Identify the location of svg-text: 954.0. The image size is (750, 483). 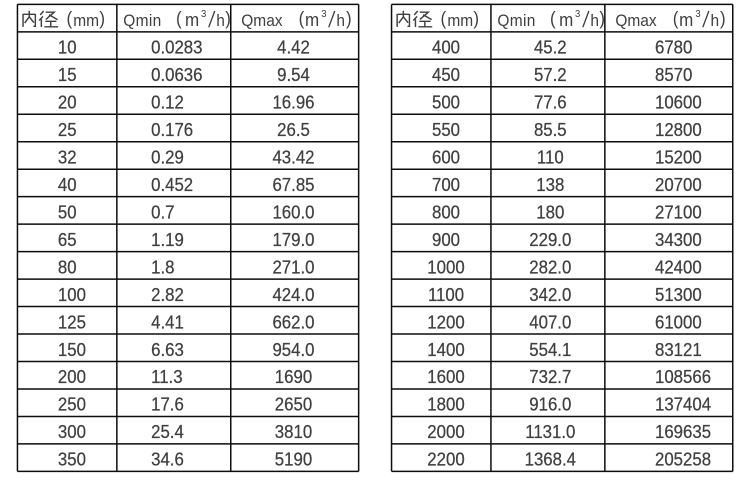
(293, 349).